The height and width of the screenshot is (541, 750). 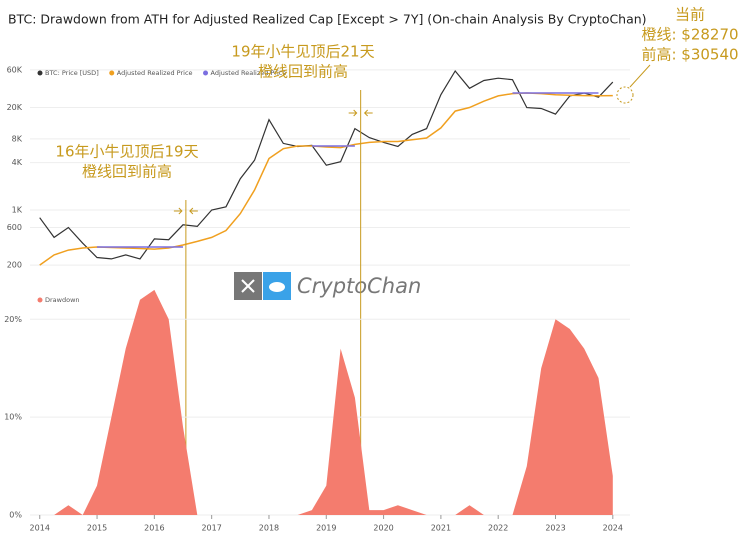 I want to click on x-tick-label: 2017, so click(x=211, y=528).